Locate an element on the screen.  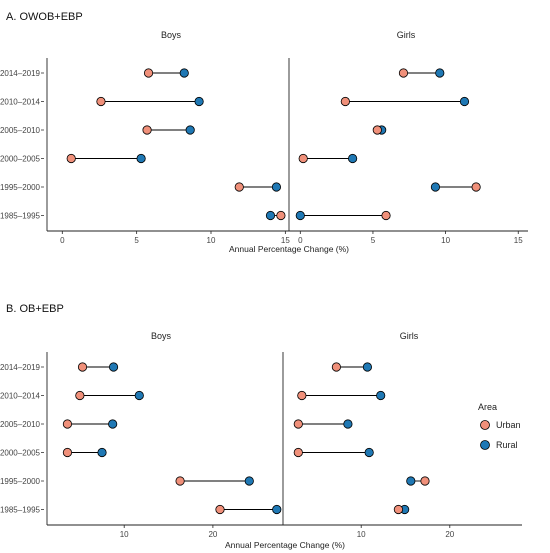
legend-urban-label: Urban is located at coordinates (508, 425).